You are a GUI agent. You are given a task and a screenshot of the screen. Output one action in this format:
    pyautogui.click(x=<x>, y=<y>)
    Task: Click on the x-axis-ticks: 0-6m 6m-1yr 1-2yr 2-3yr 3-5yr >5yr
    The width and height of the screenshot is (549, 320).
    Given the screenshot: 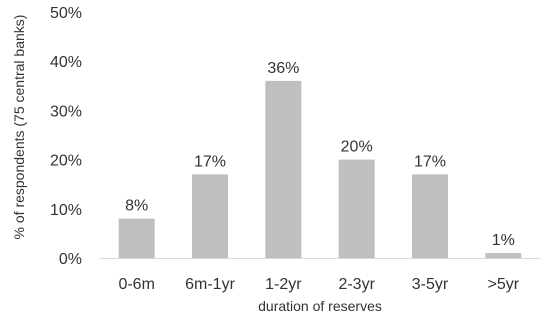 What is the action you would take?
    pyautogui.click(x=318, y=284)
    